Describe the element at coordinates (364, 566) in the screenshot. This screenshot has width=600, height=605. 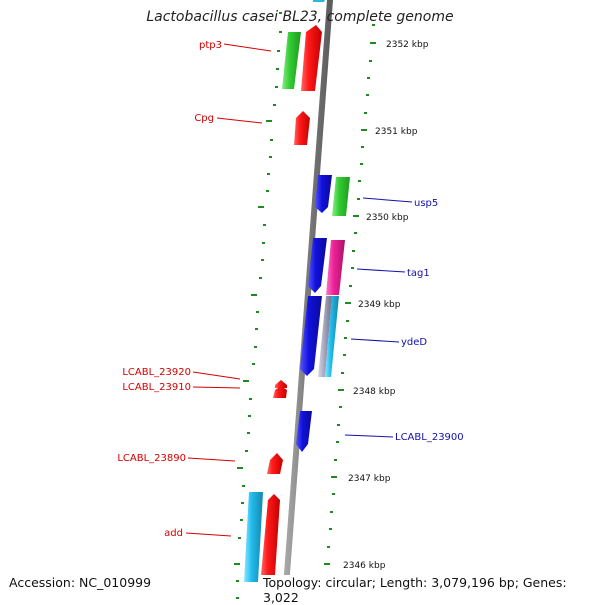
I see `ruler-label: 2346 kbp` at that location.